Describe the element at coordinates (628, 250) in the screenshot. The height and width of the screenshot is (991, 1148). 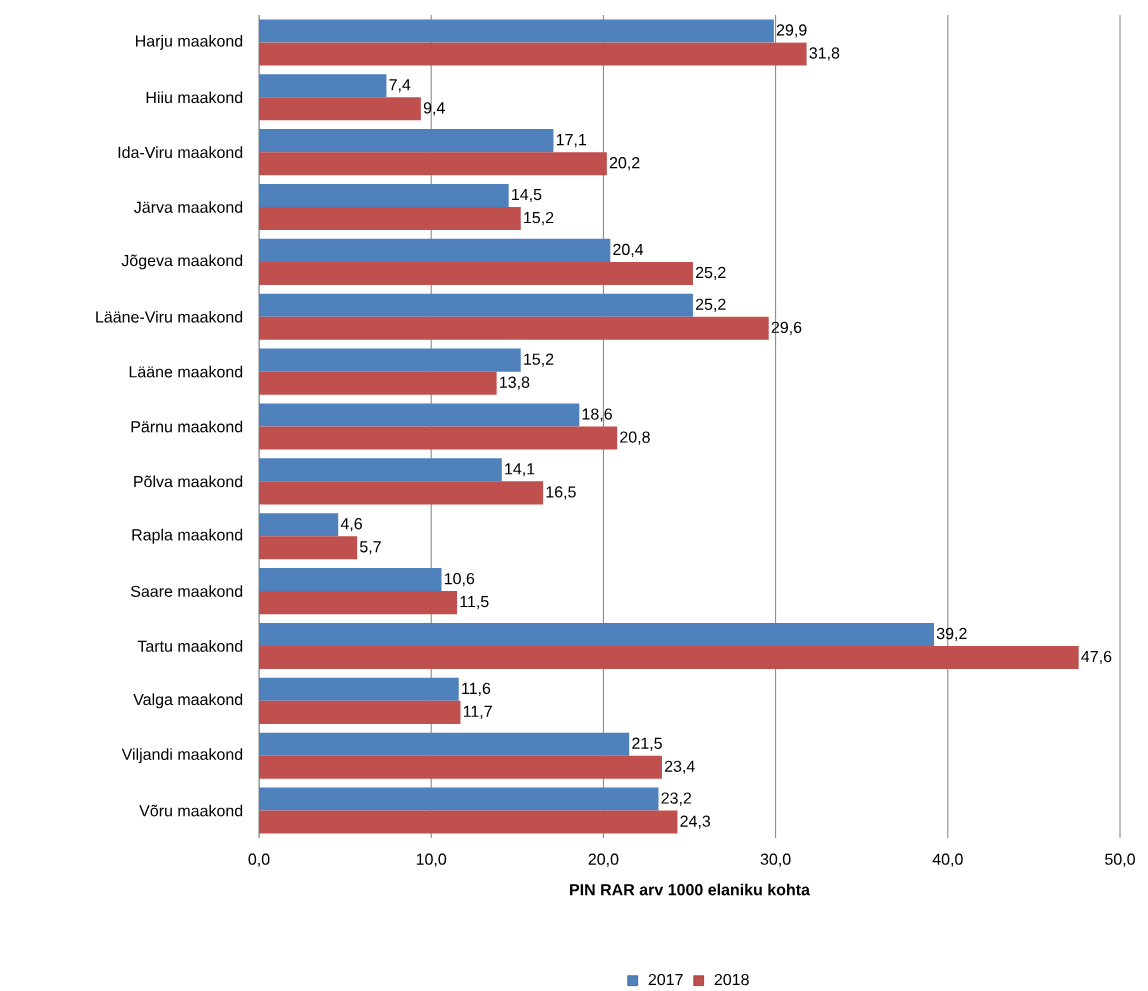
I see `data-label: 20,4` at that location.